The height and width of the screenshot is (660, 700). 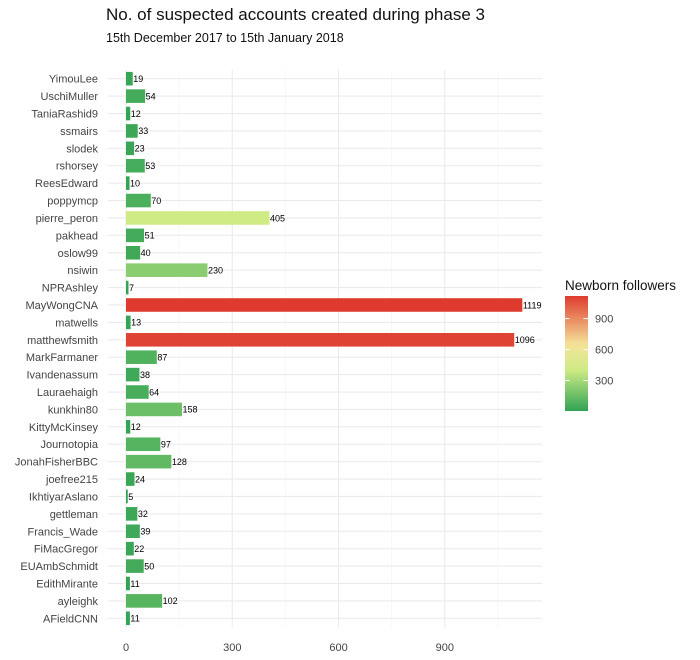 I want to click on y-tick-label: nsiwin, so click(x=82, y=271).